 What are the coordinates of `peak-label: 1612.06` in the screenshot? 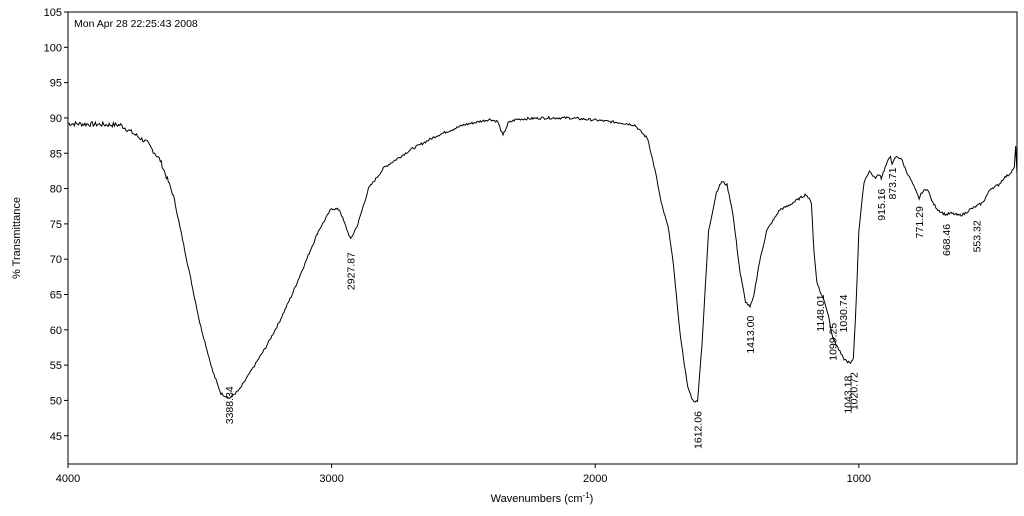 It's located at (699, 430).